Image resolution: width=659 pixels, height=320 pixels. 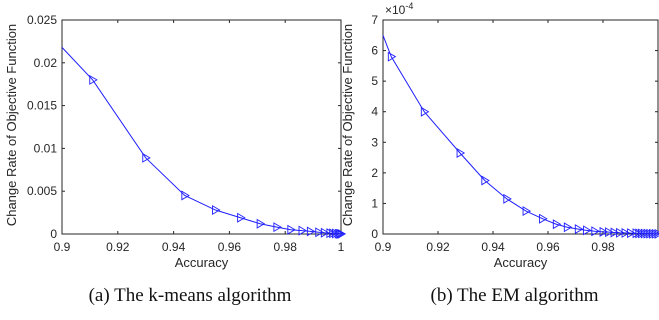 I want to click on y-tick-label: 7, so click(x=374, y=20).